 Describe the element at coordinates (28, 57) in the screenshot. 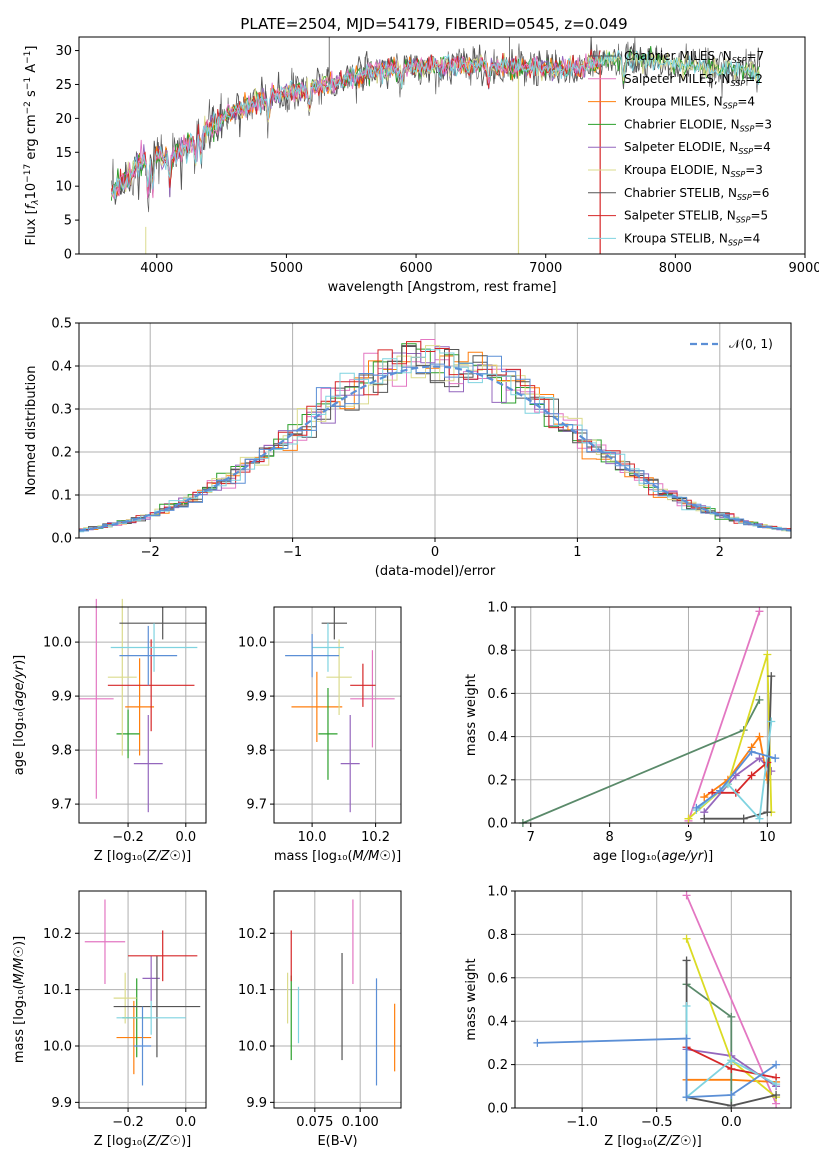

I see `label-part: −1` at that location.